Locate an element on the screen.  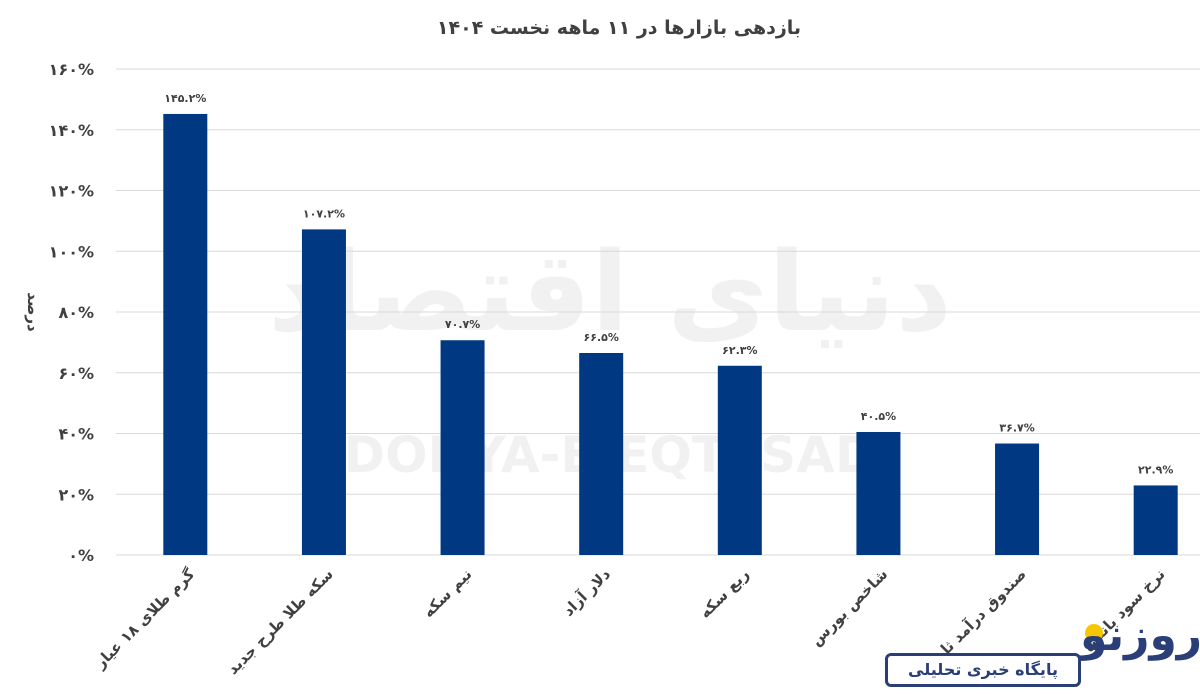
data-label: ۴۰.۵% is located at coordinates (878, 416).